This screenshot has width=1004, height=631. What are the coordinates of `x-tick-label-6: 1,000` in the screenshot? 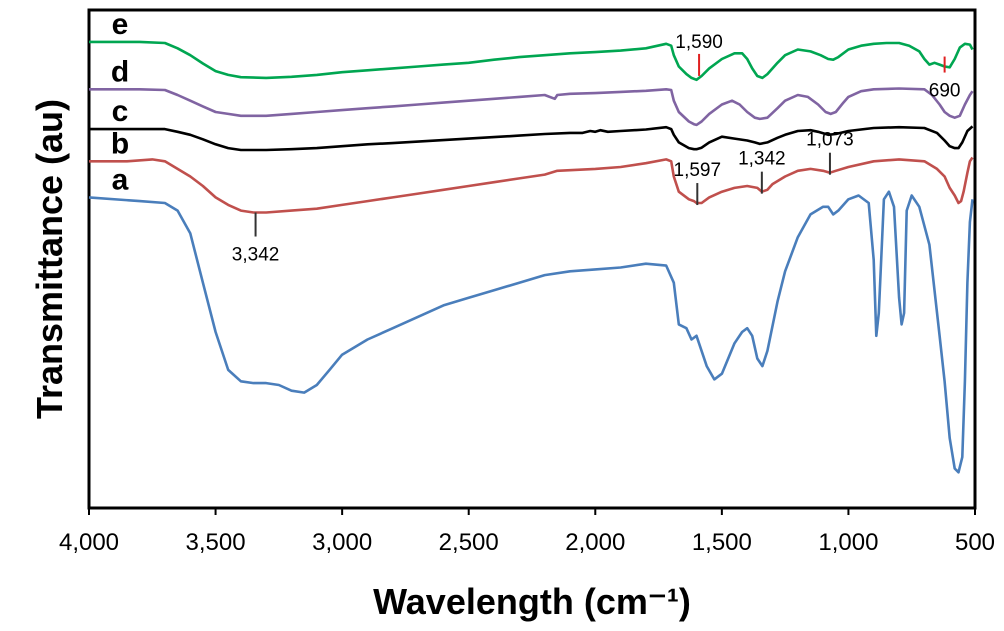 It's located at (848, 542).